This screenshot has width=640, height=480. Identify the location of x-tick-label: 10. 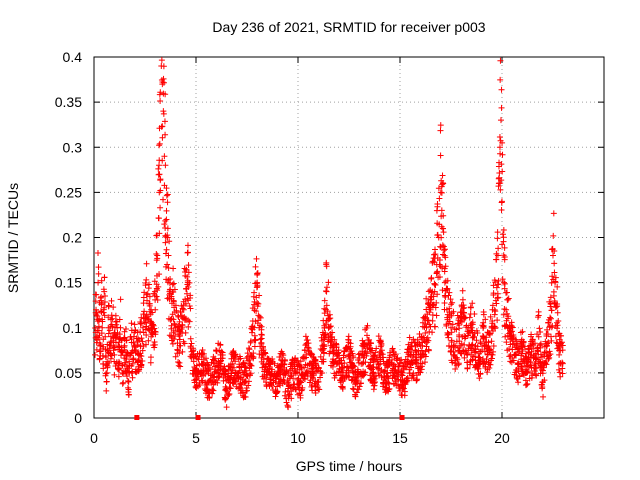
(298, 438).